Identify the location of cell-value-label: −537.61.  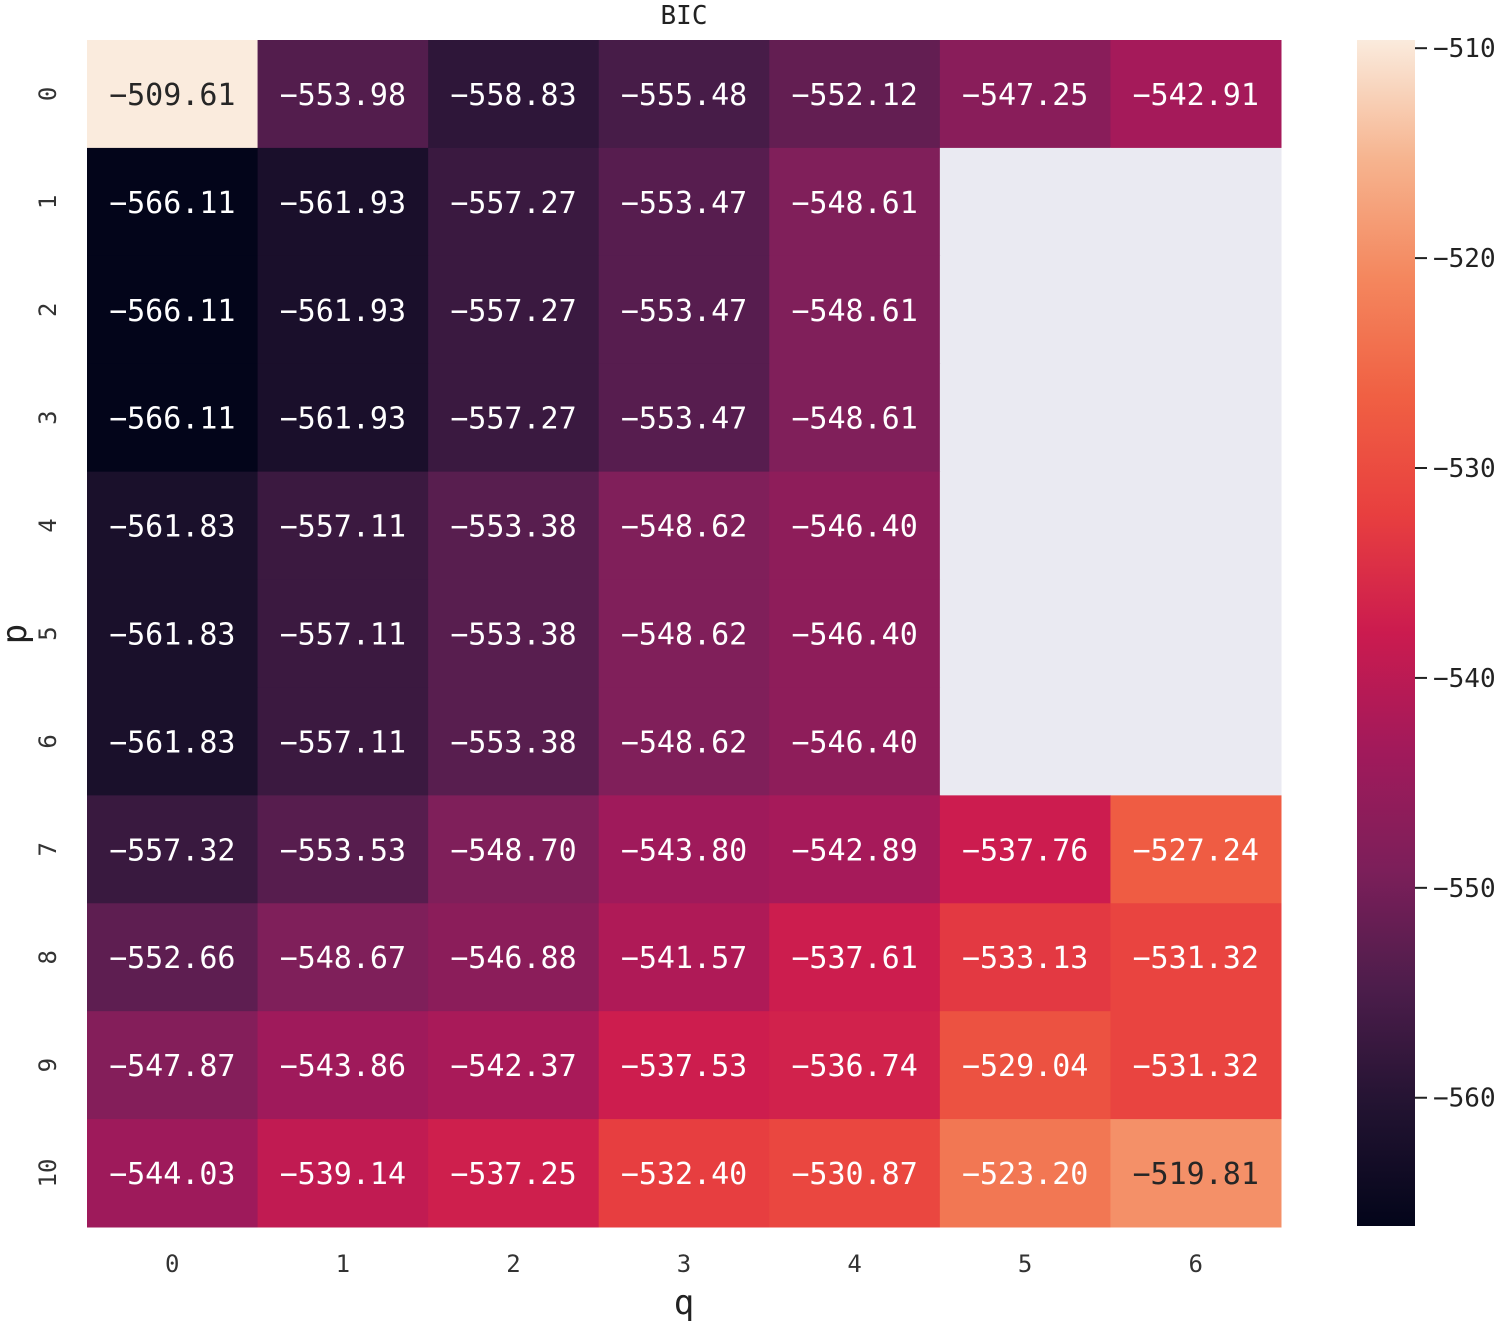
(854, 958).